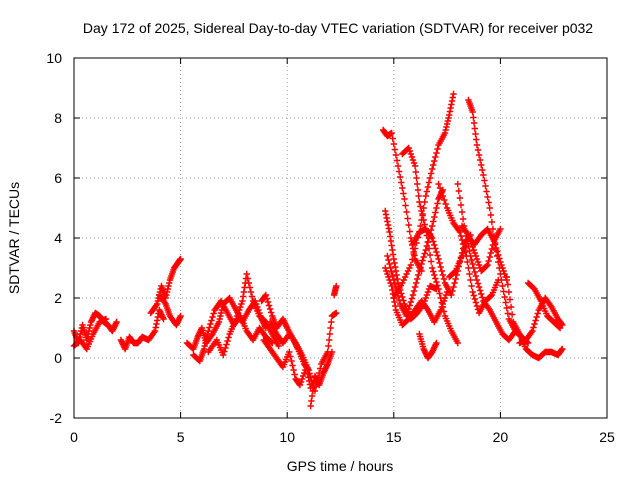 This screenshot has height=480, width=640. Describe the element at coordinates (56, 418) in the screenshot. I see `y-tick-label: -2` at that location.